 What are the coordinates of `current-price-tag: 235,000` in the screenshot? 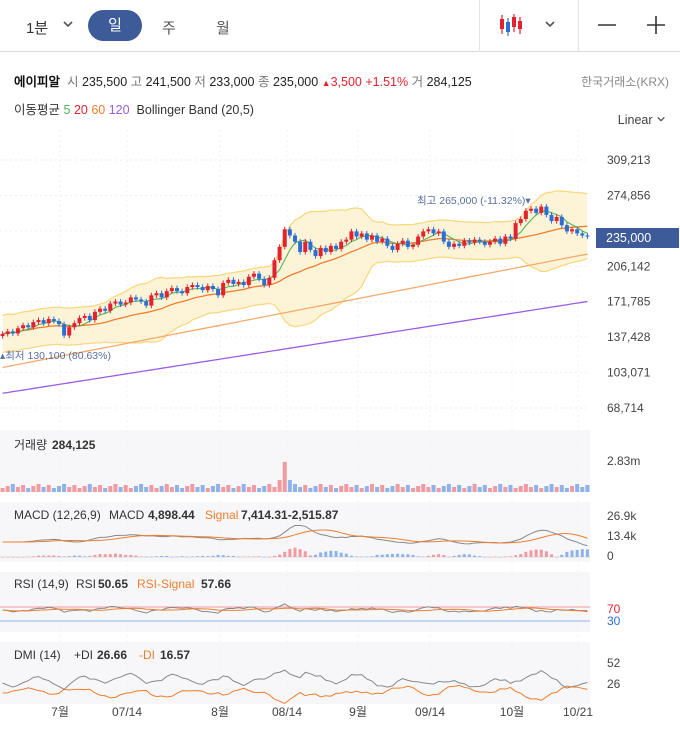 It's located at (637, 238).